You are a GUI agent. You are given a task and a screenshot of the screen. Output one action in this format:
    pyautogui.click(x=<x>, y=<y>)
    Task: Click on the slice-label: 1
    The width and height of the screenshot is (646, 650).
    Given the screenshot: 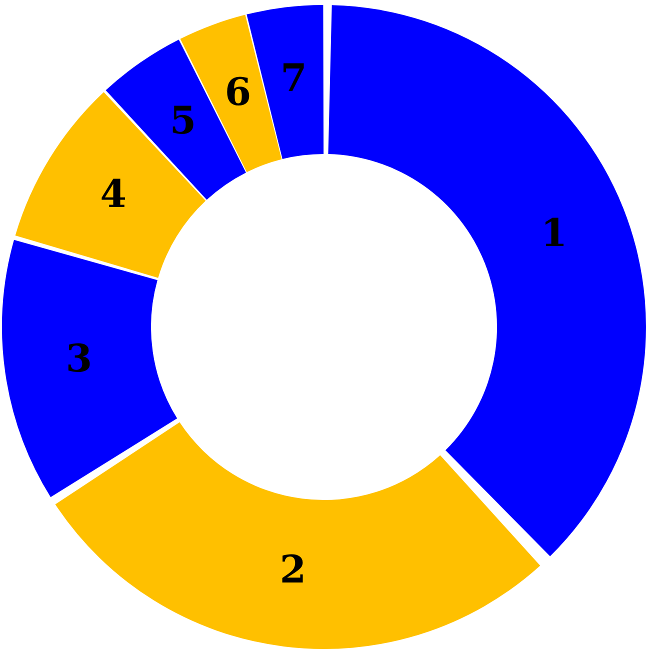 What is the action you would take?
    pyautogui.click(x=554, y=232)
    